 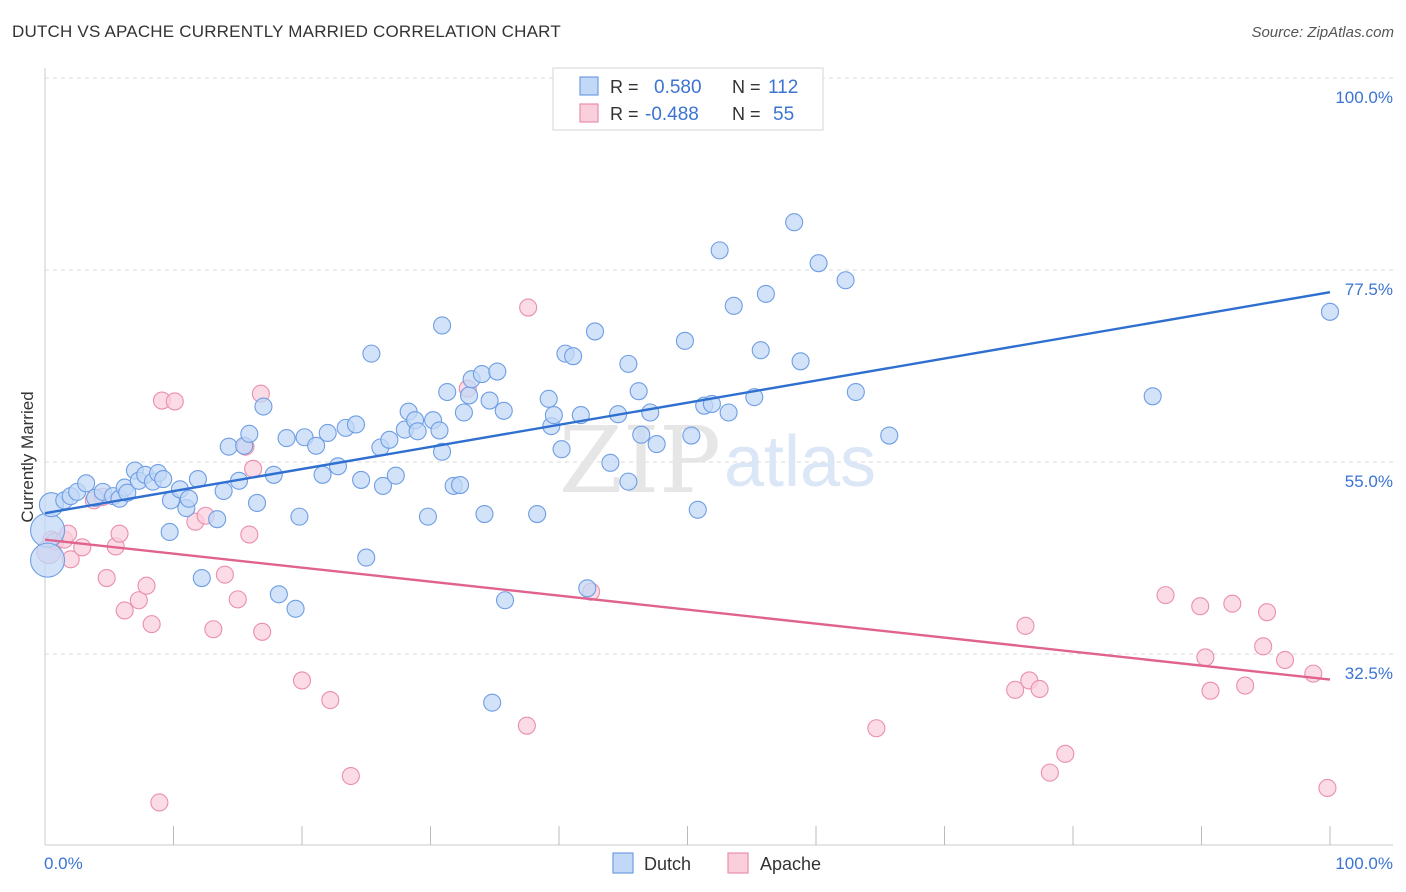 I want to click on bottom-legend-label-apache: Apache, so click(x=790, y=864).